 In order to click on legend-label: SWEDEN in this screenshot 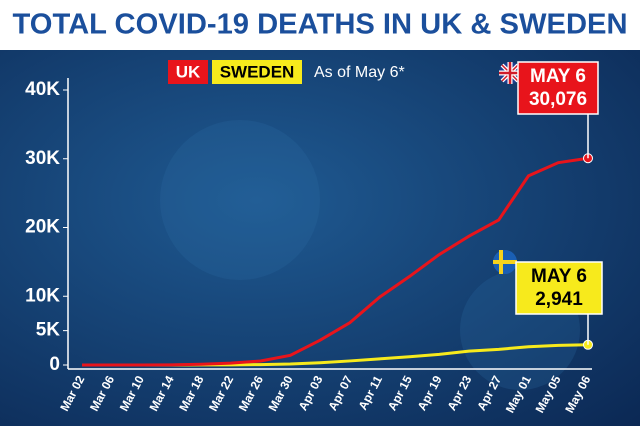, I will do `click(257, 71)`.